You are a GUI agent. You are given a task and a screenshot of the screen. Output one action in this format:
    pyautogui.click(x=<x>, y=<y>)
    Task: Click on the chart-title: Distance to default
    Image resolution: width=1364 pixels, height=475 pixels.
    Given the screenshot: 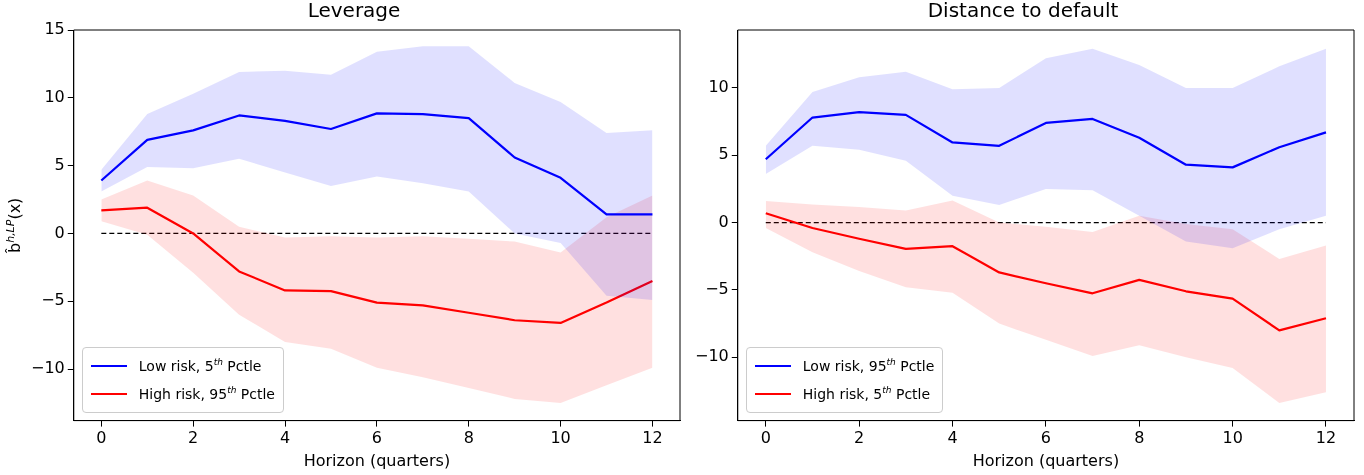 What is the action you would take?
    pyautogui.click(x=1023, y=11)
    